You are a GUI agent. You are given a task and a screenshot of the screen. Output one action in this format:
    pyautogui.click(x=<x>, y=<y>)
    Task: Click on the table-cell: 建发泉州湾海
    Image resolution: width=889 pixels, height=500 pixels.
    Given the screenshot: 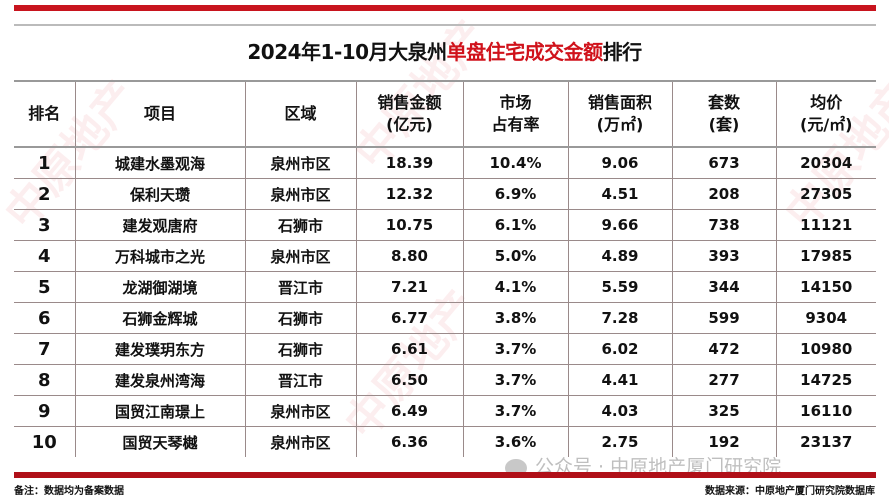 What is the action you would take?
    pyautogui.click(x=159, y=380)
    